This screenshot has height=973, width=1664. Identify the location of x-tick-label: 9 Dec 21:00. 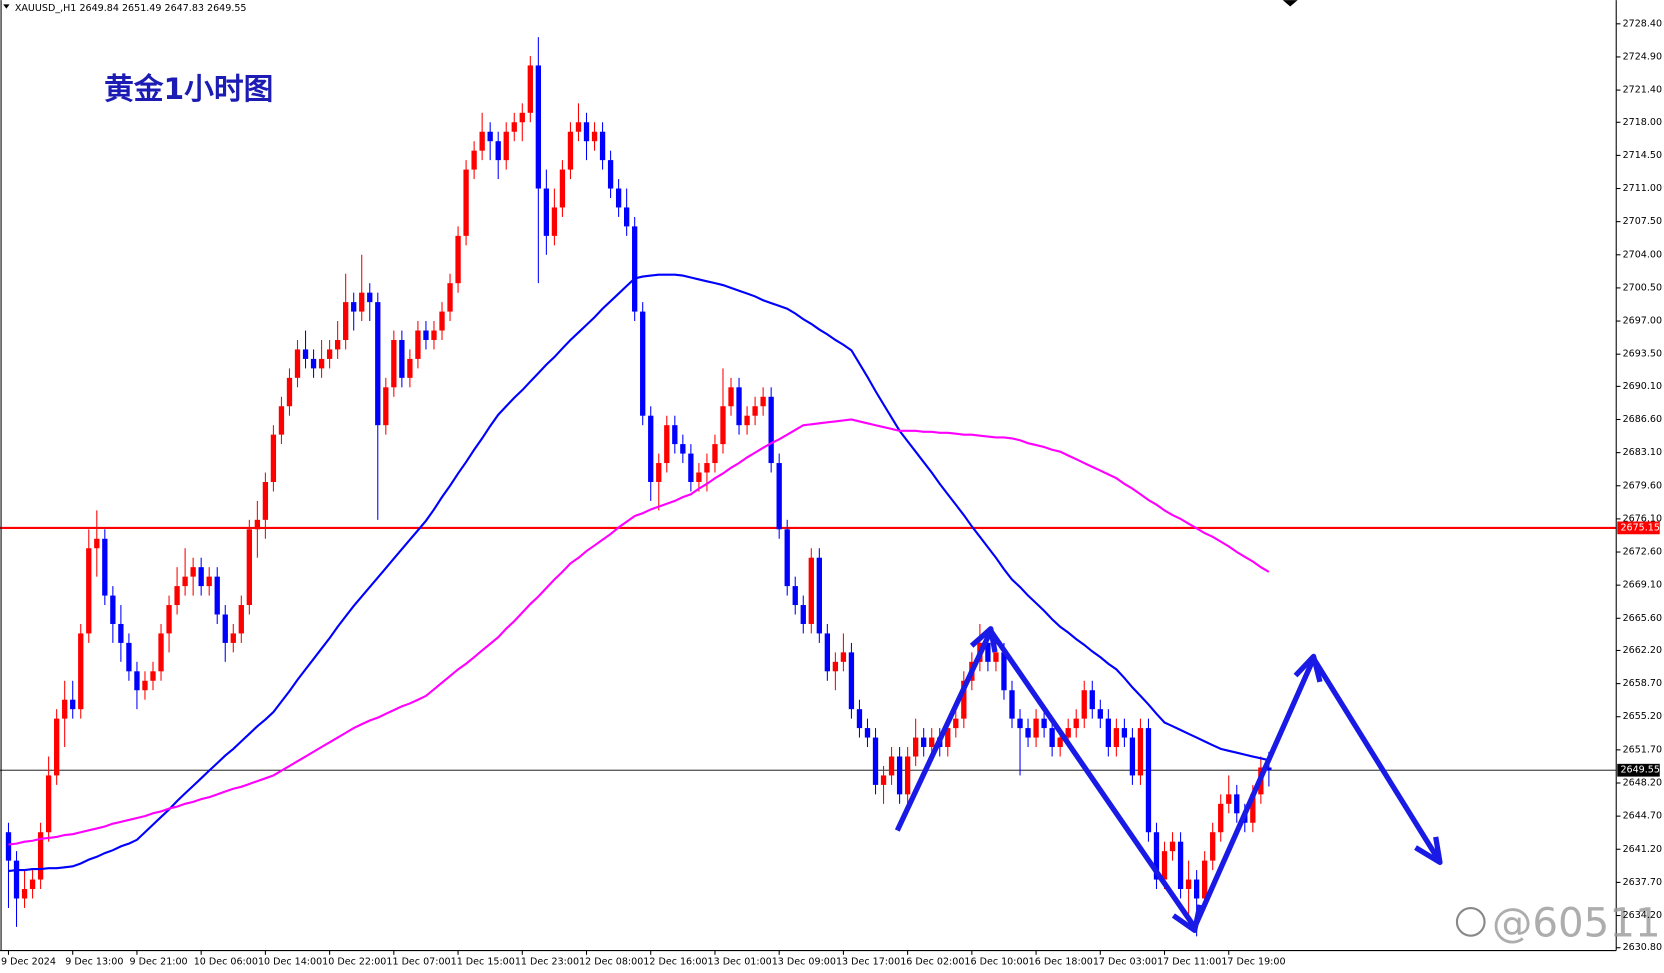
(159, 961).